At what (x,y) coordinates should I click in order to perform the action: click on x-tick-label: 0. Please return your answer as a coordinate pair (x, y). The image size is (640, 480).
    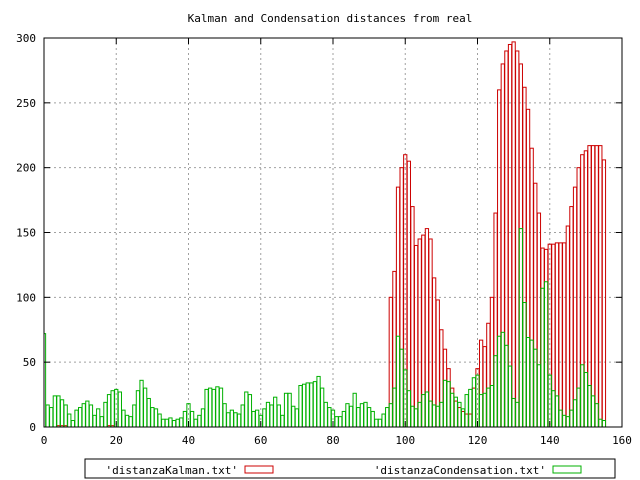
    Looking at the image, I should click on (44, 440).